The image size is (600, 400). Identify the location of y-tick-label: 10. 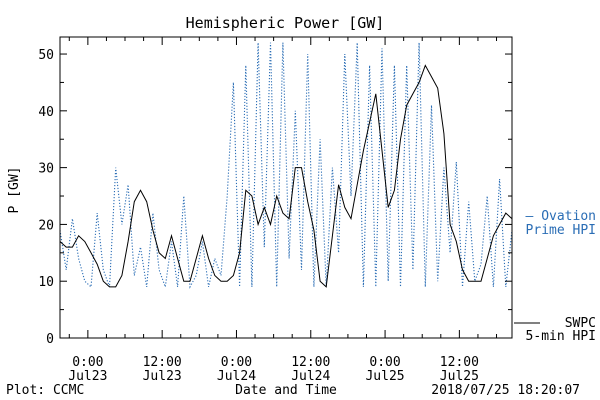
(46, 282).